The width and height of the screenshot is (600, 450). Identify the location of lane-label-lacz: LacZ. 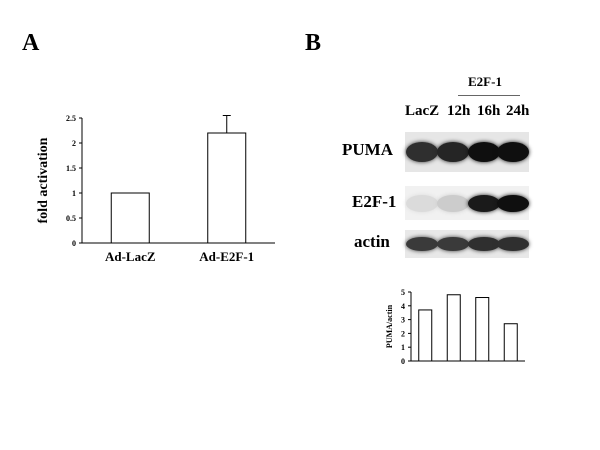
(422, 111).